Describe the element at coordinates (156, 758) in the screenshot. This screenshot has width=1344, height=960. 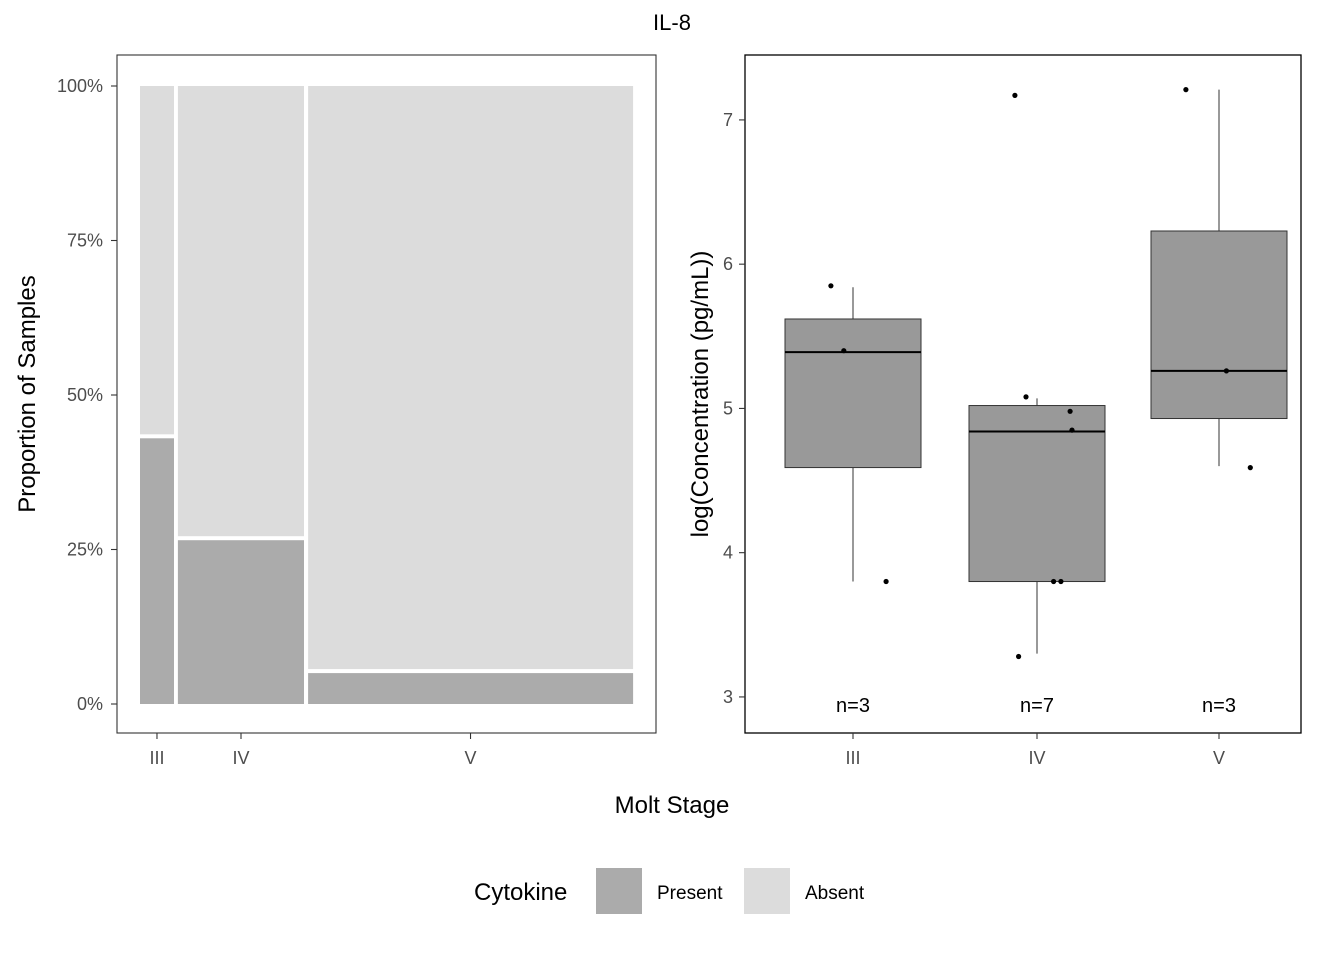
I see `mosaic-x-tick-label: III` at that location.